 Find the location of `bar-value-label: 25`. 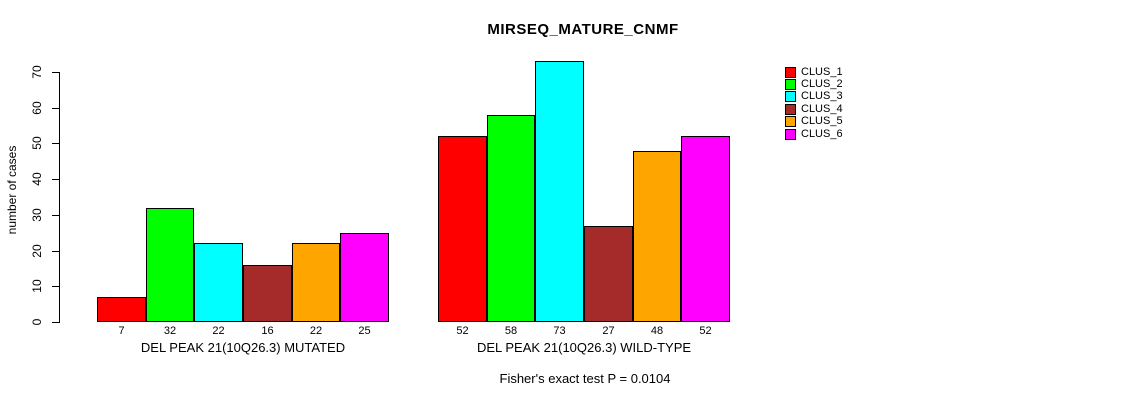

bar-value-label: 25 is located at coordinates (364, 331).